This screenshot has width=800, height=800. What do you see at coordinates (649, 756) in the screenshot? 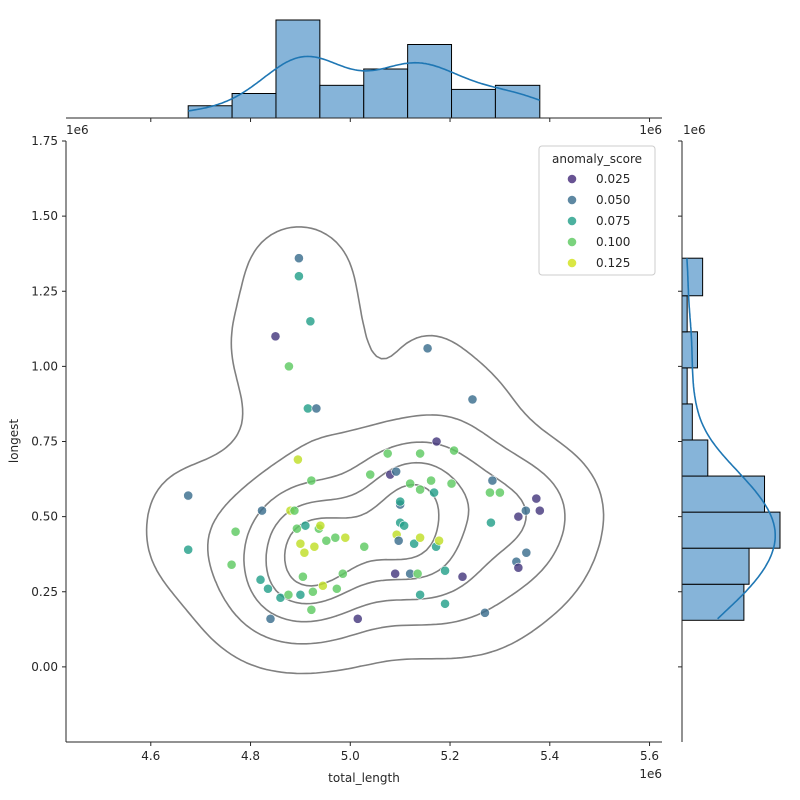
I see `x-tick-label: 5.6` at bounding box center [649, 756].